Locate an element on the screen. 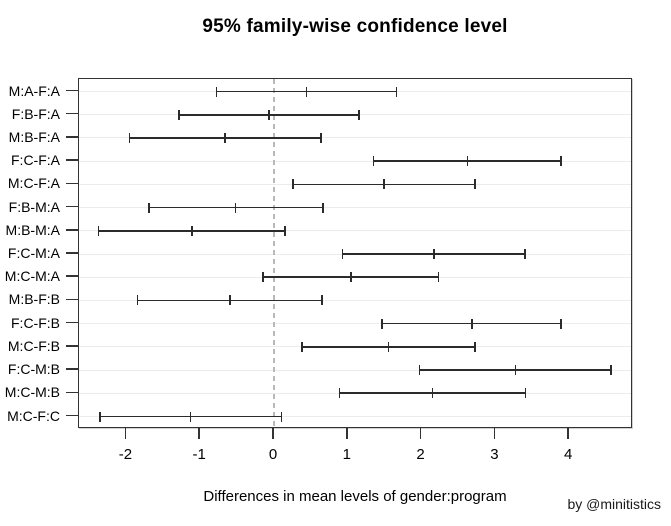  y-tick-label: M:C-F:A is located at coordinates (33, 183).